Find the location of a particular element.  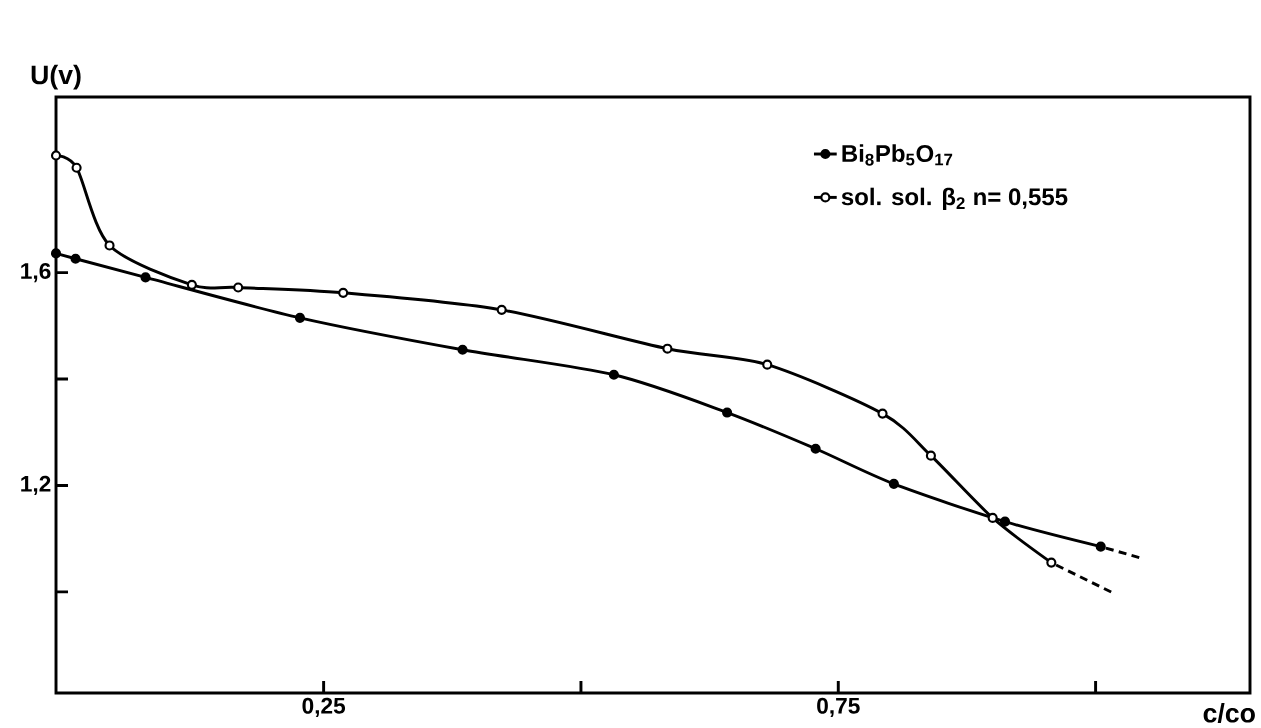

legend-label: Bi$_{8}$Pb$_{5}$O$_{17}$ is located at coordinates (897, 155).